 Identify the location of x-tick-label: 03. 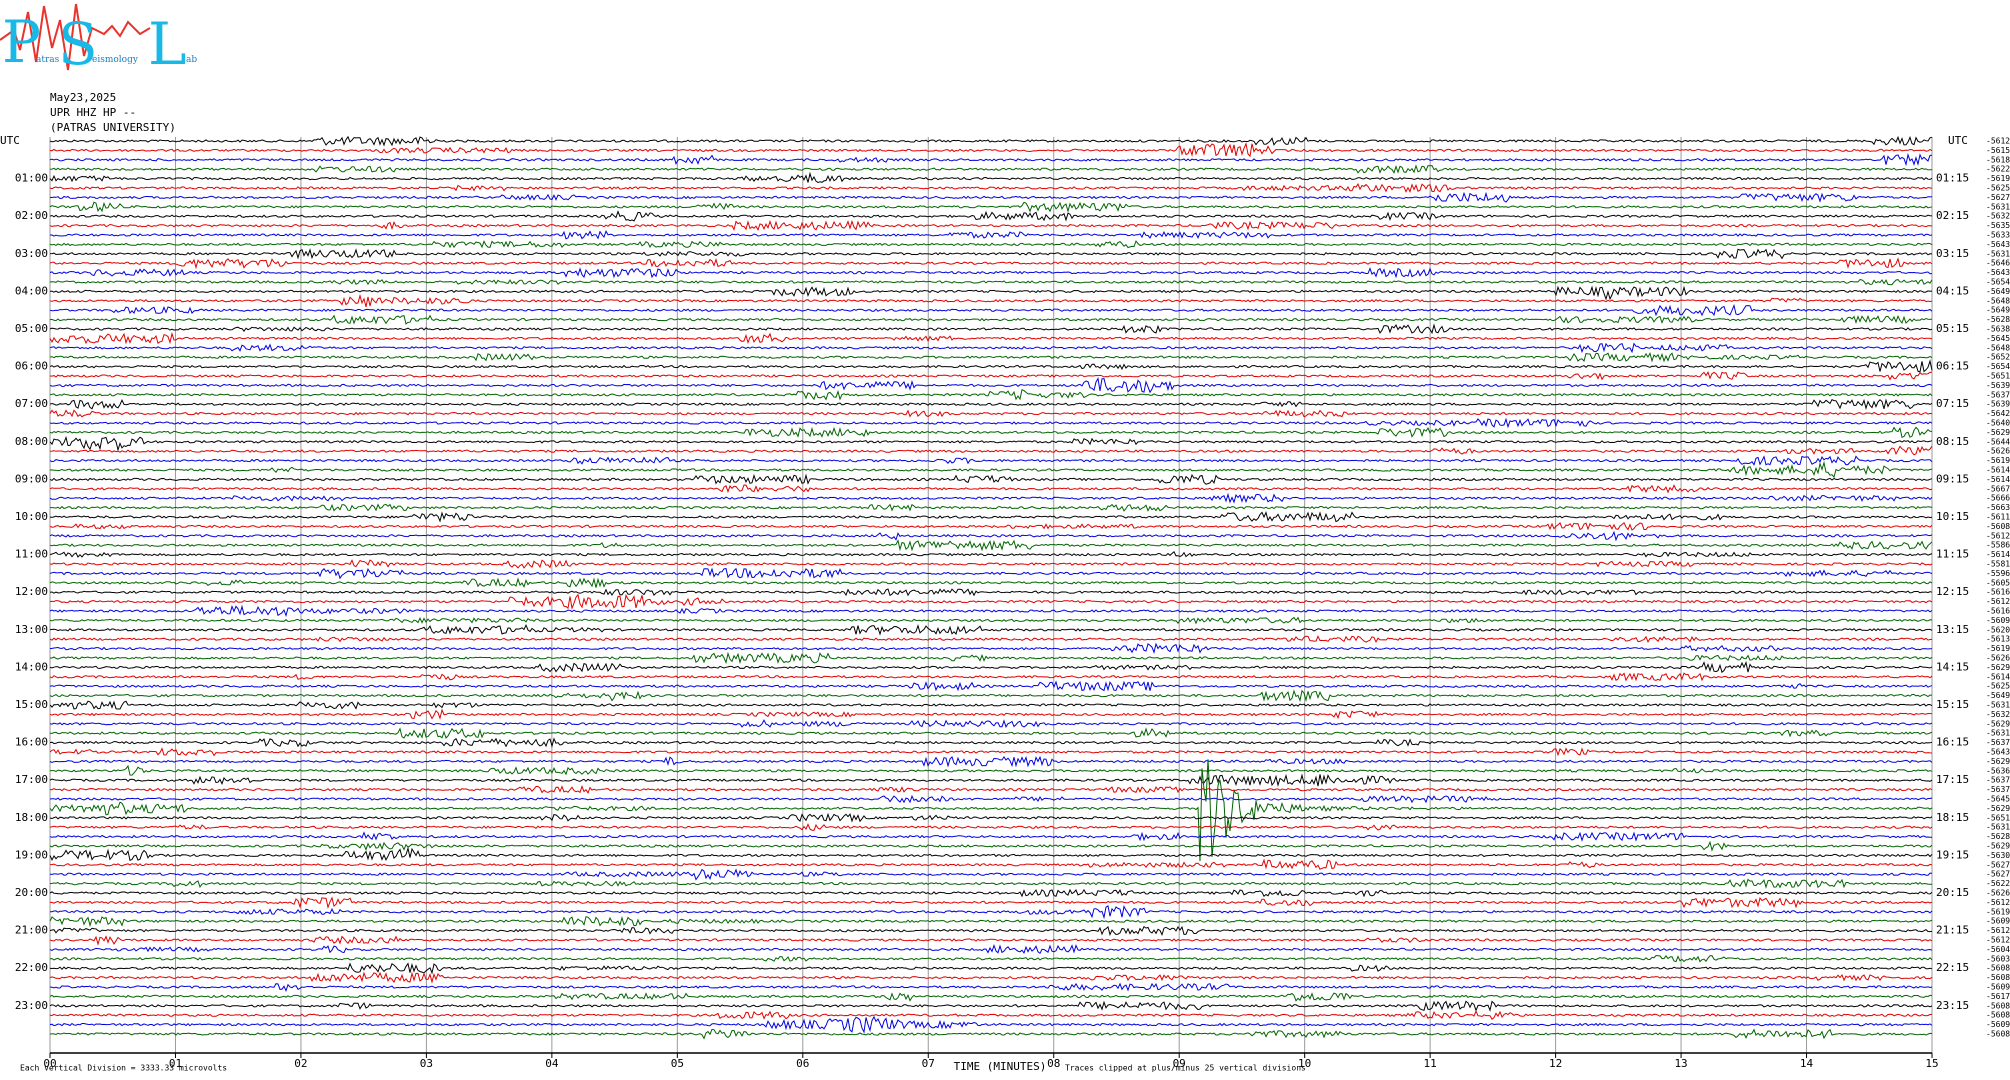
(426, 1063).